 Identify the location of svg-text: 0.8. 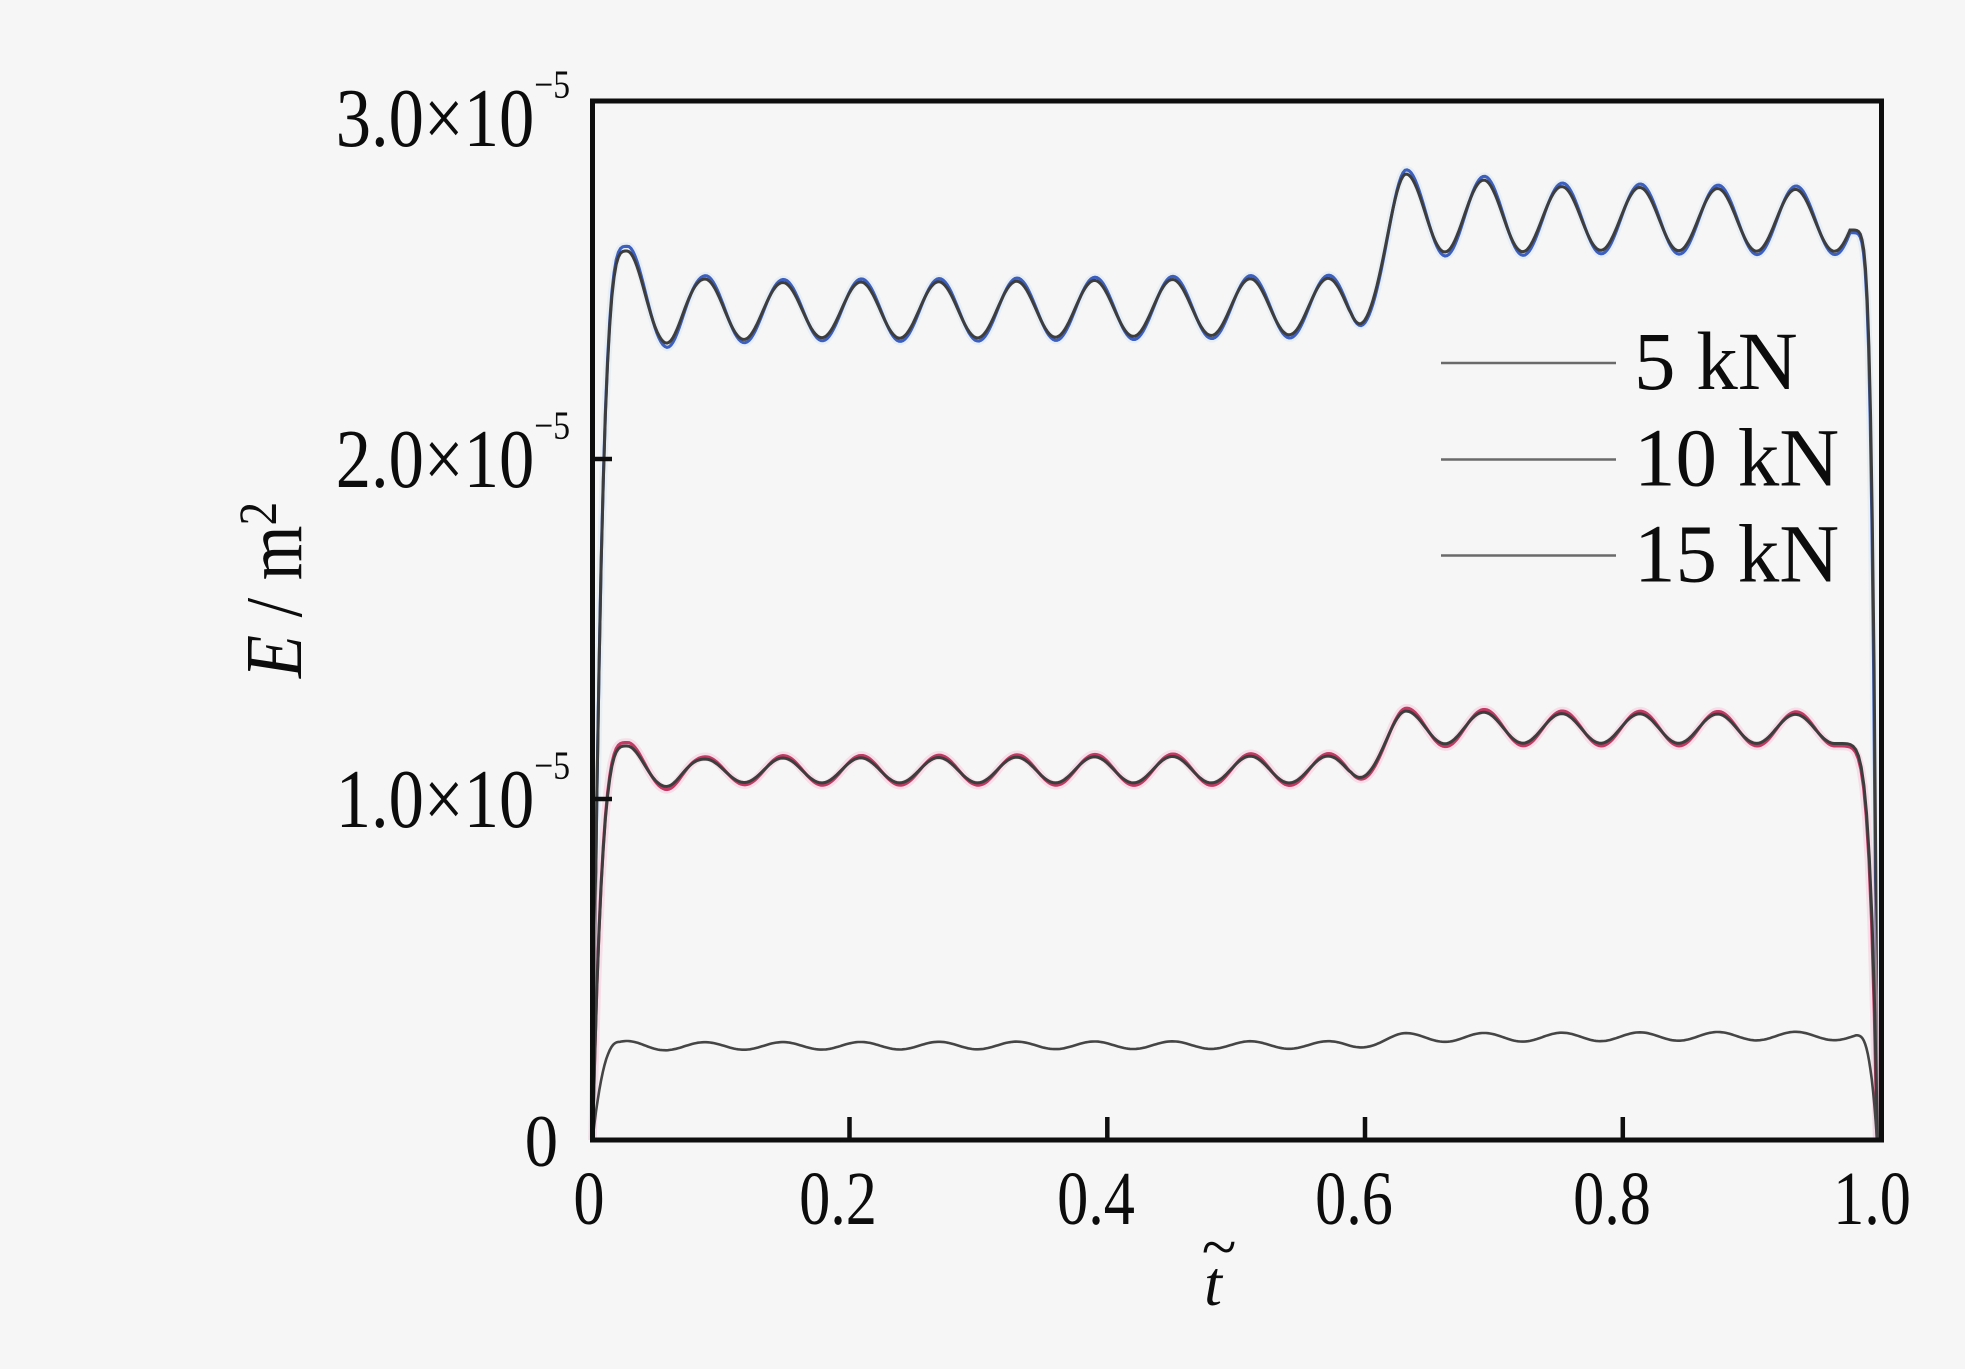
(1612, 1199).